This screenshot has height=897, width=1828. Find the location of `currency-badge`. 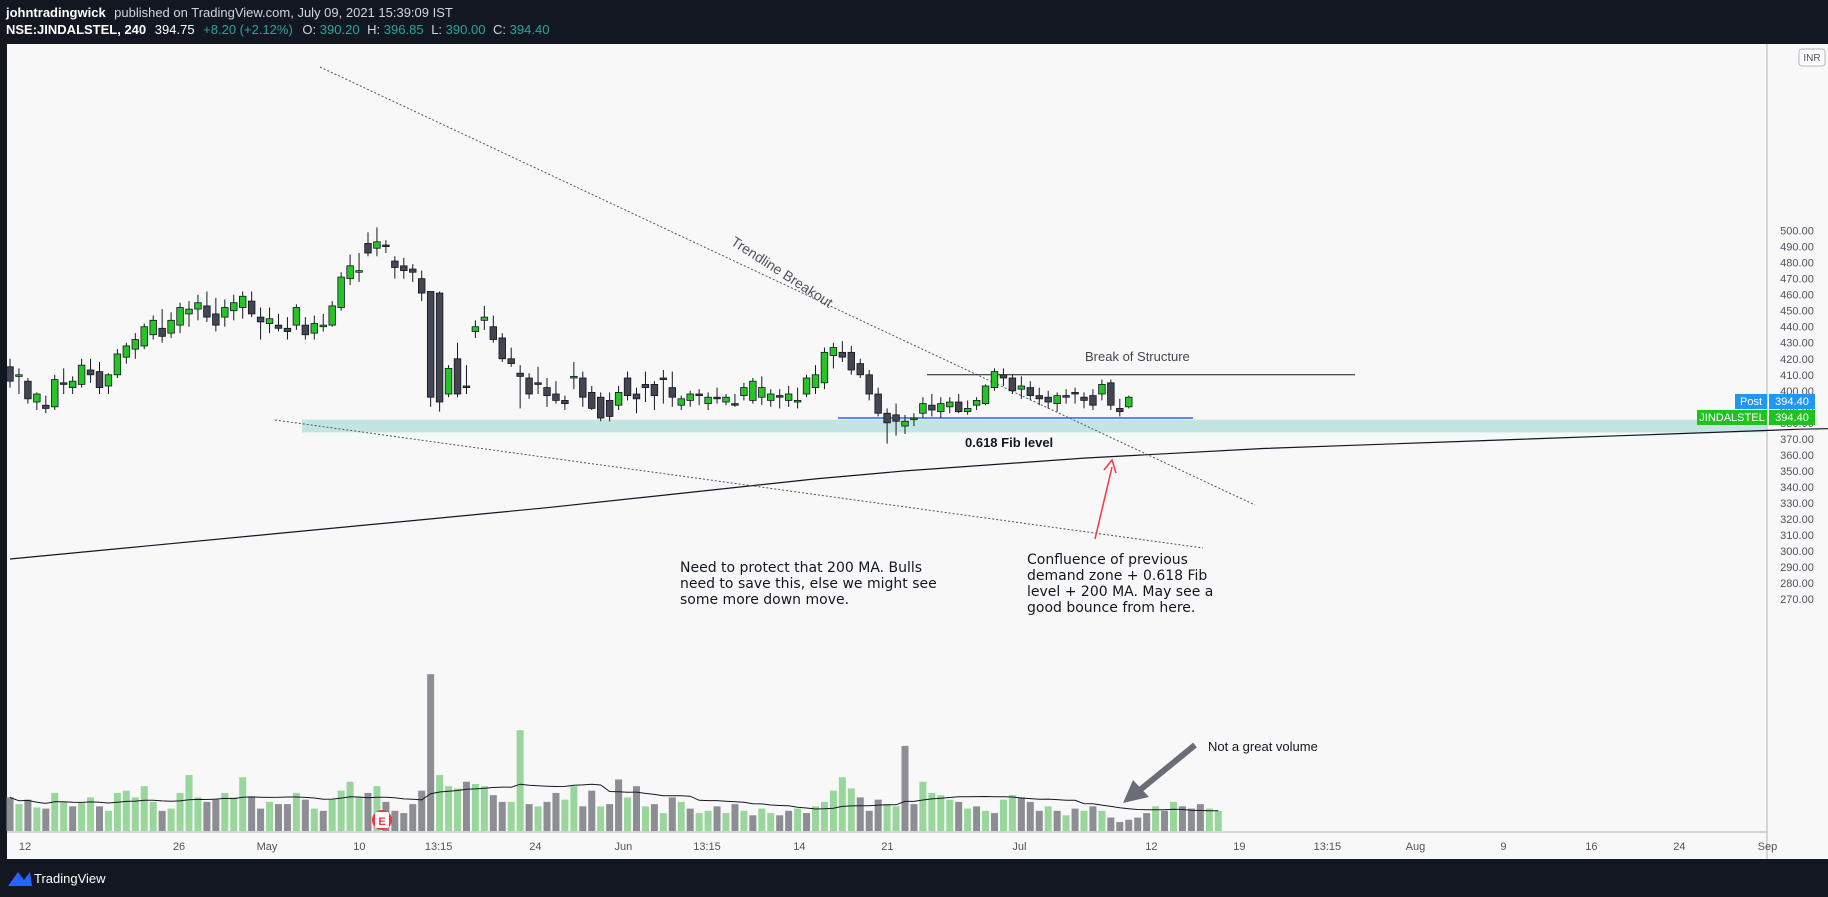

currency-badge is located at coordinates (1812, 57).